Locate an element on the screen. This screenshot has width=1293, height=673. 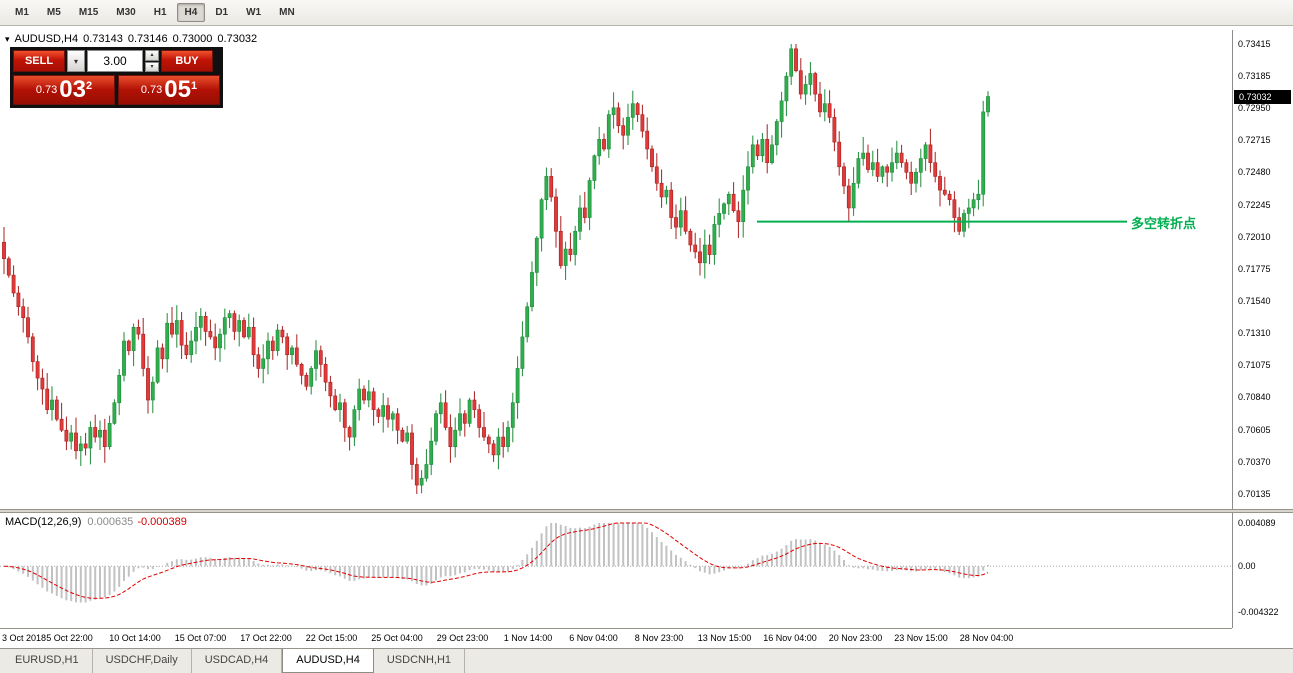
time-axis-label: 5 Oct 22:00 is located at coordinates (69, 638).